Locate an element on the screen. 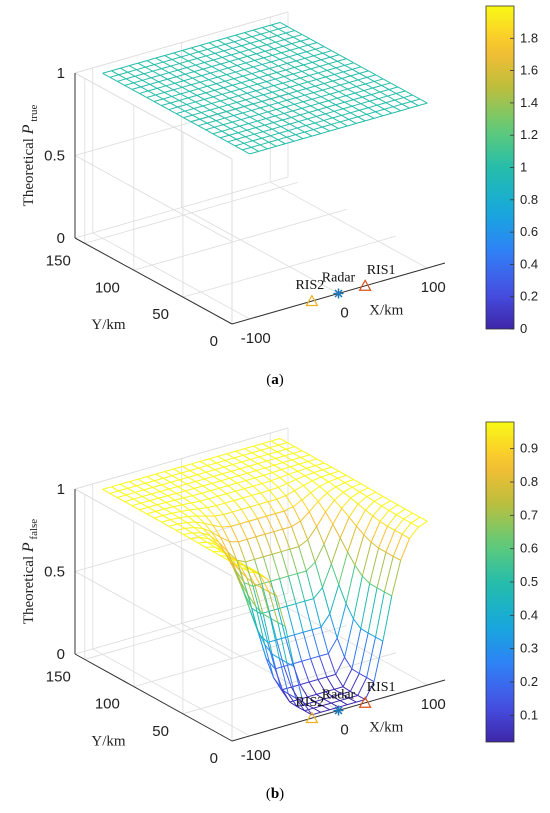 Image resolution: width=550 pixels, height=813 pixels. colorbar-tick-label: 0.8 is located at coordinates (529, 481).